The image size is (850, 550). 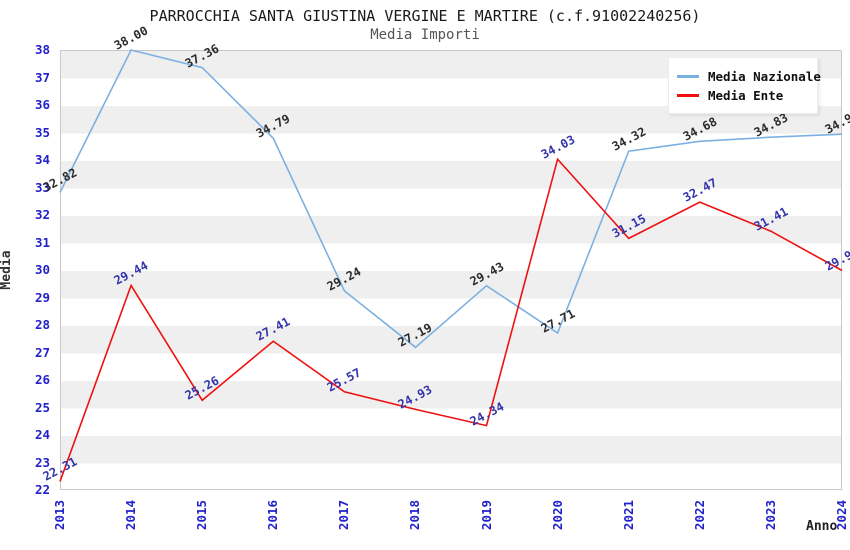 What do you see at coordinates (344, 515) in the screenshot?
I see `x-tick-label: 2017` at bounding box center [344, 515].